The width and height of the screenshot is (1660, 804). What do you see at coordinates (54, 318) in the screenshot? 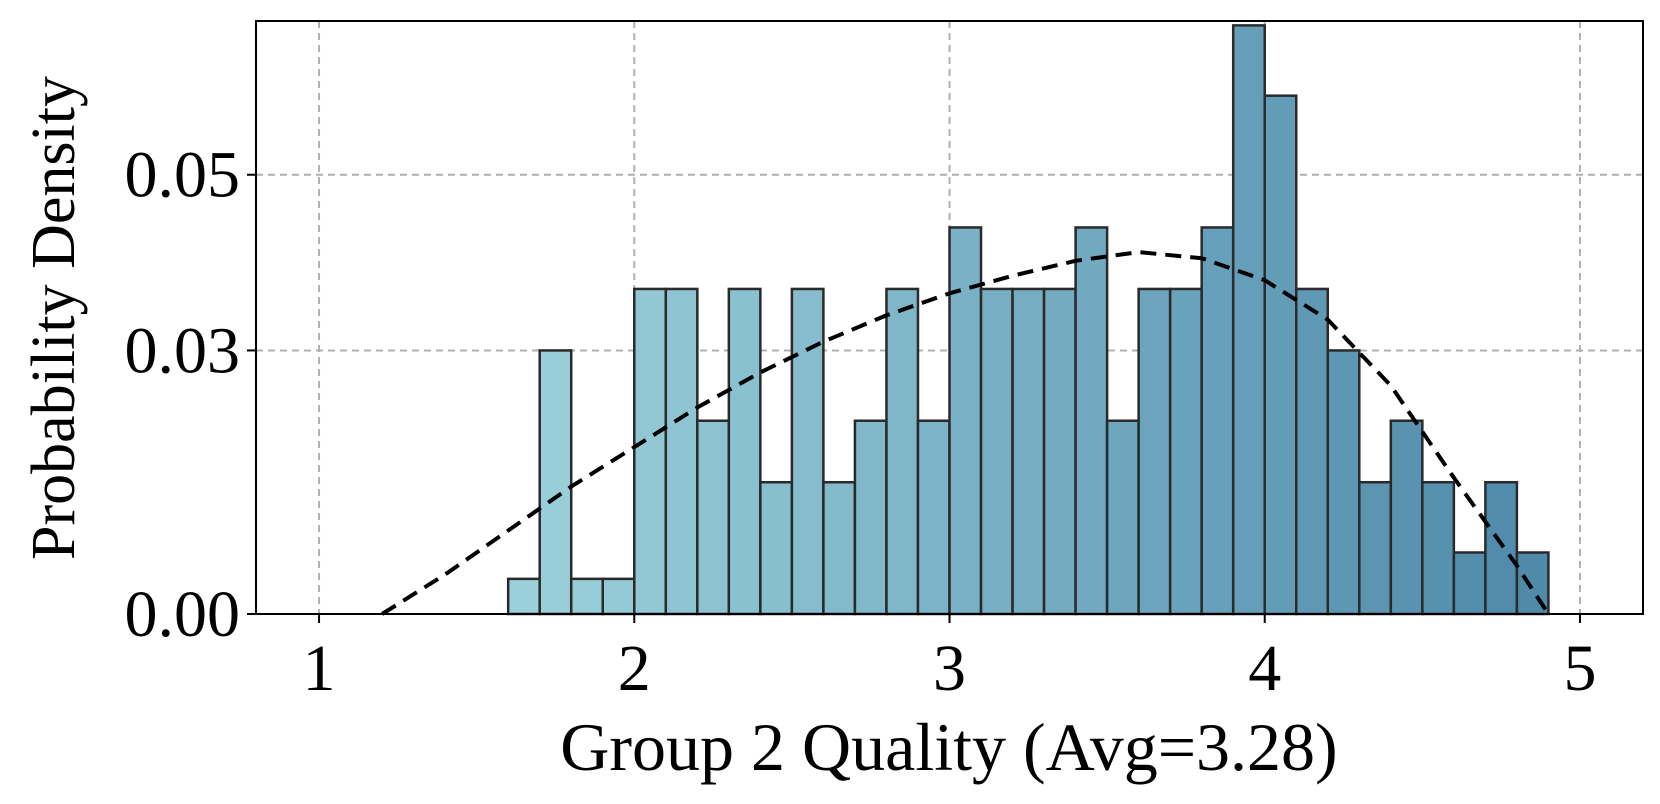
I see `y-axis-label: Probability Density` at bounding box center [54, 318].